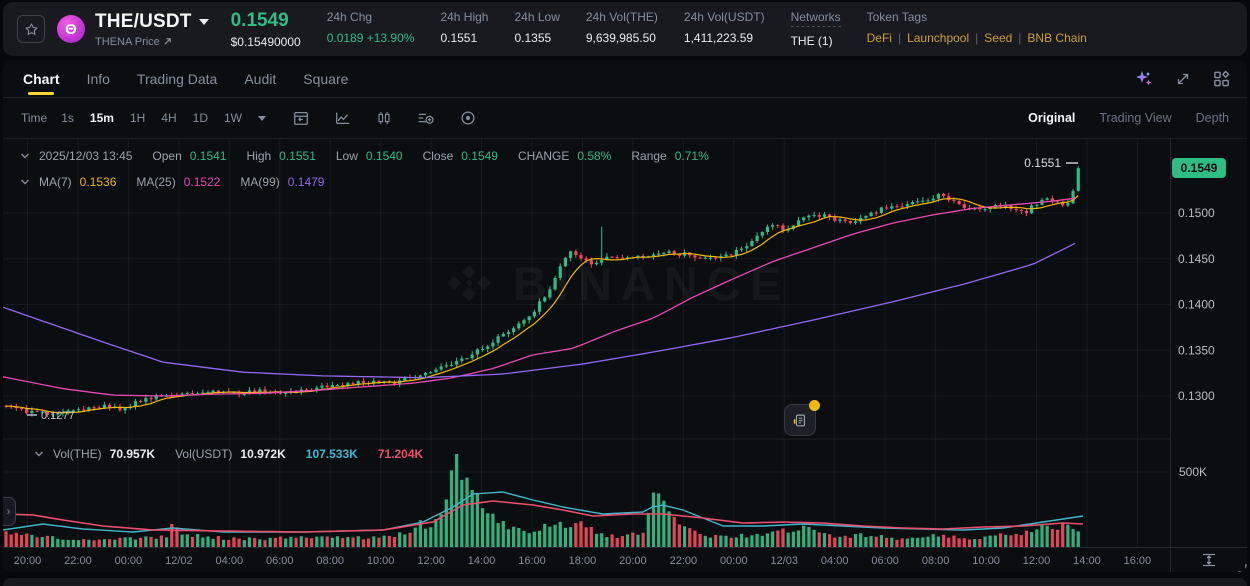 The width and height of the screenshot is (1250, 586). Describe the element at coordinates (1135, 118) in the screenshot. I see `view-trading-view: Trading View` at that location.